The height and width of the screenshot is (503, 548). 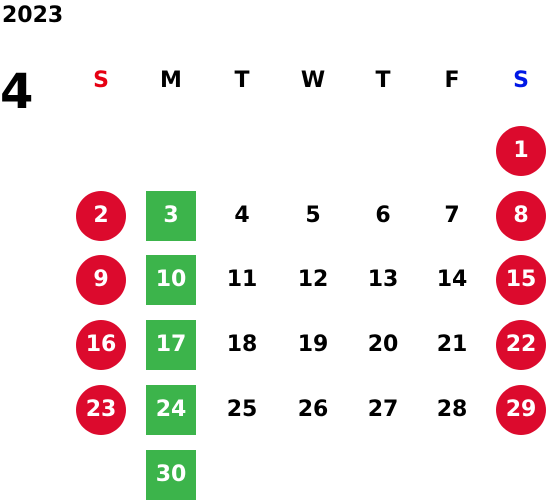 What do you see at coordinates (101, 280) in the screenshot?
I see `calendar-day-9: 9` at bounding box center [101, 280].